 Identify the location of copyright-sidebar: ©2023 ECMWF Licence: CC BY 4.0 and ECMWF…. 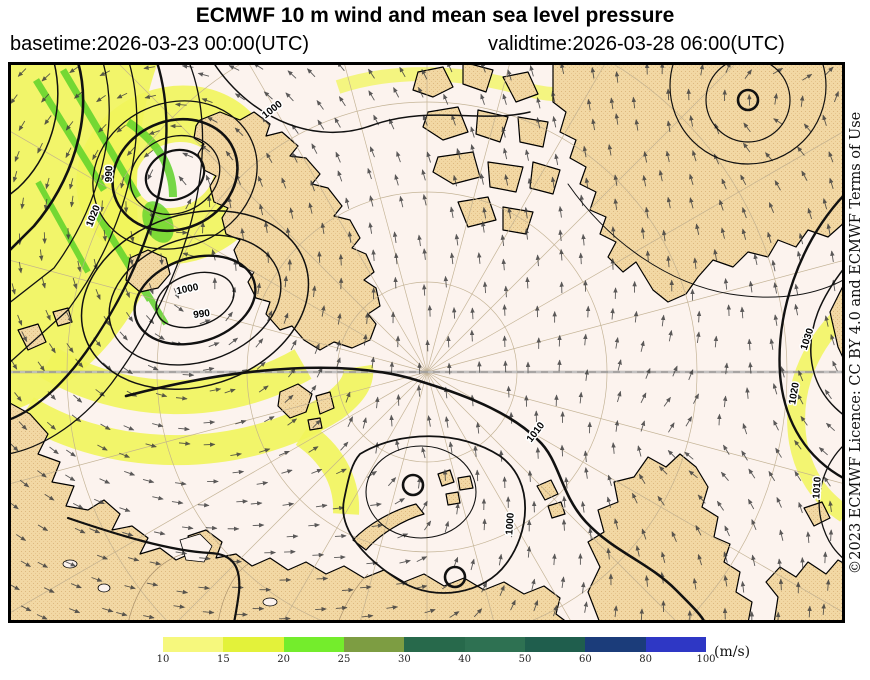
(856, 342).